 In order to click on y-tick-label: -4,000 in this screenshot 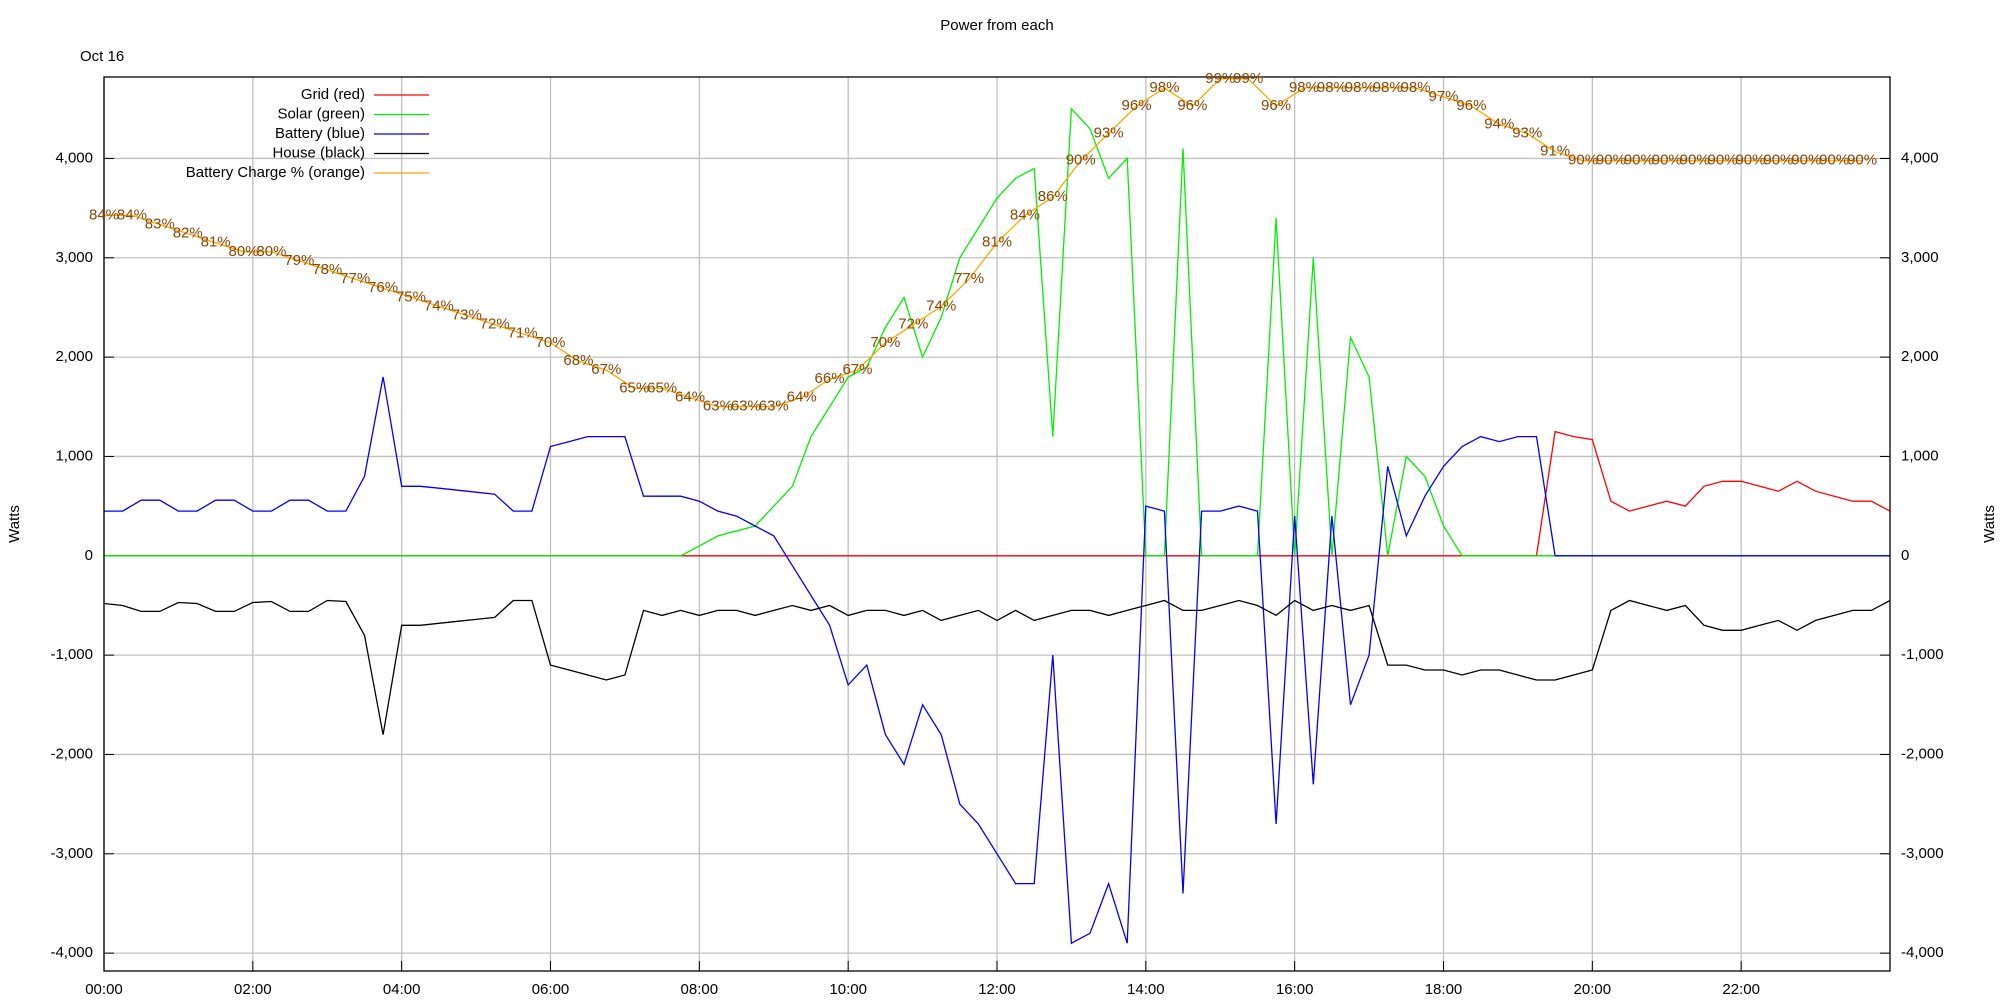, I will do `click(71, 952)`.